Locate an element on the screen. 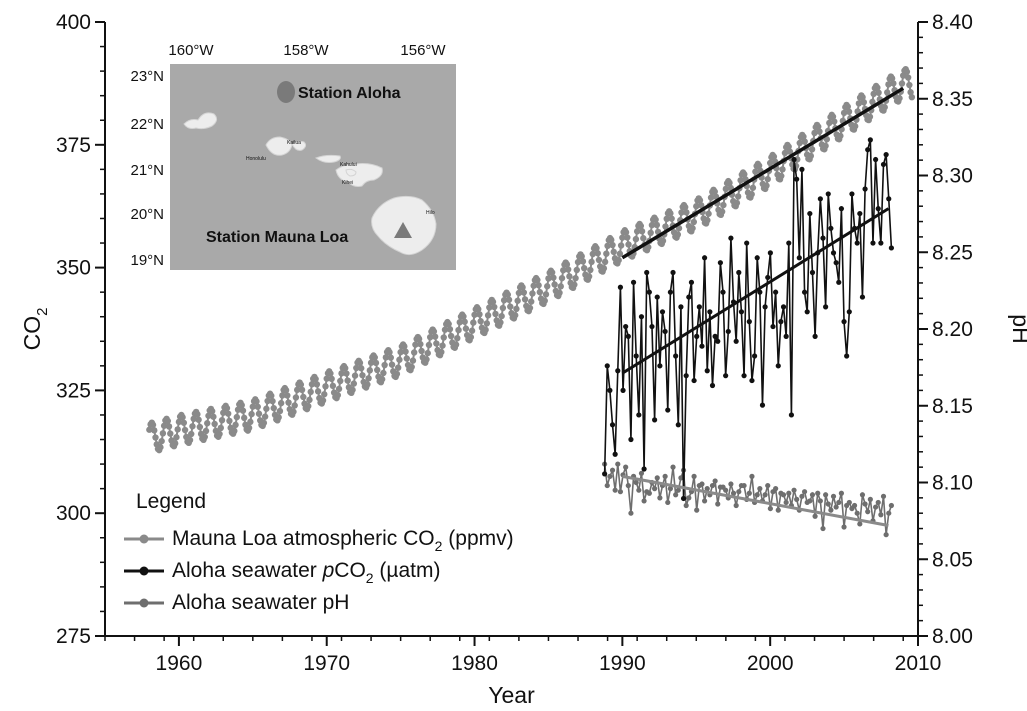 The width and height of the screenshot is (1027, 711). station-mauna-loa-marker is located at coordinates (403, 230).